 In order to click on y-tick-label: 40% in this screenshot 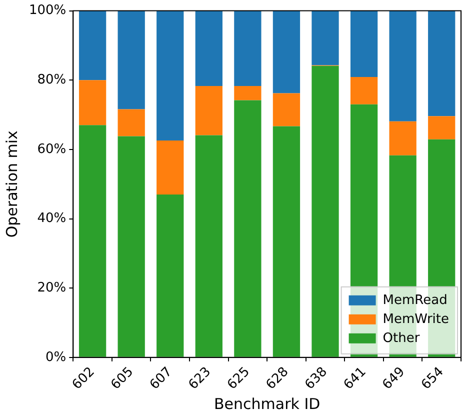, I will do `click(51, 218)`.